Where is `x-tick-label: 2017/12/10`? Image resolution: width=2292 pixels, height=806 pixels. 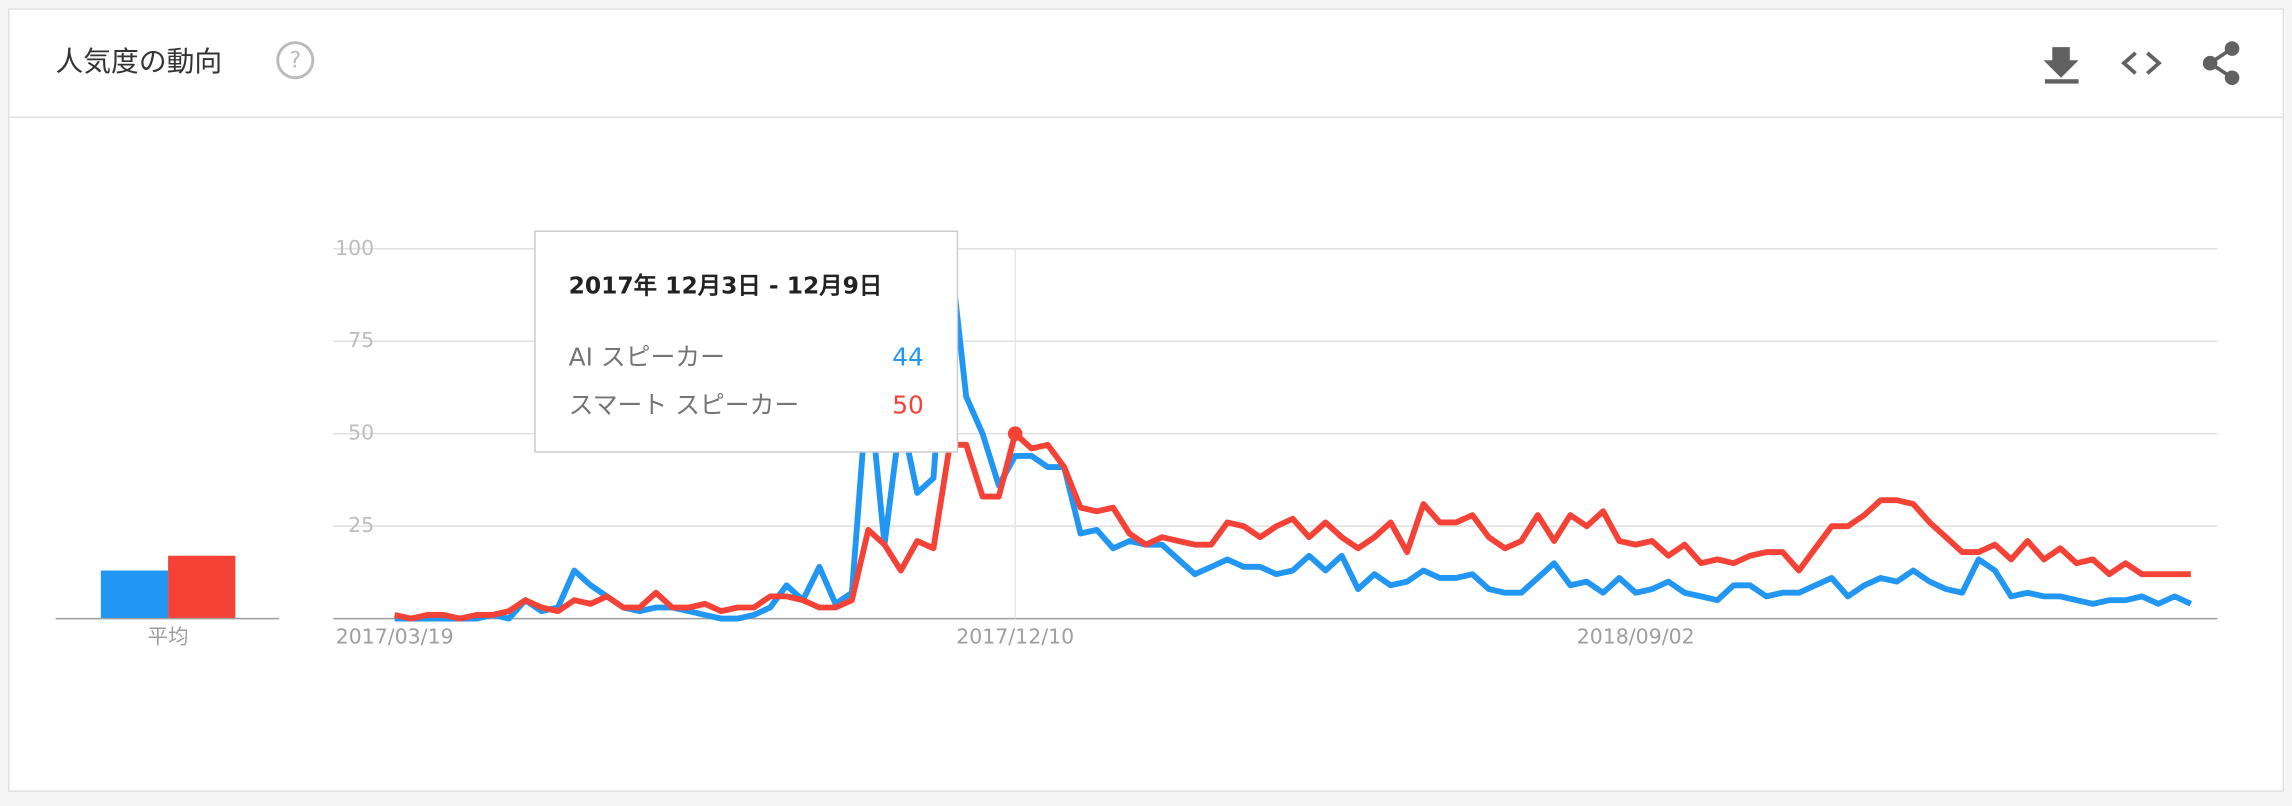 x-tick-label: 2017/12/10 is located at coordinates (1015, 637).